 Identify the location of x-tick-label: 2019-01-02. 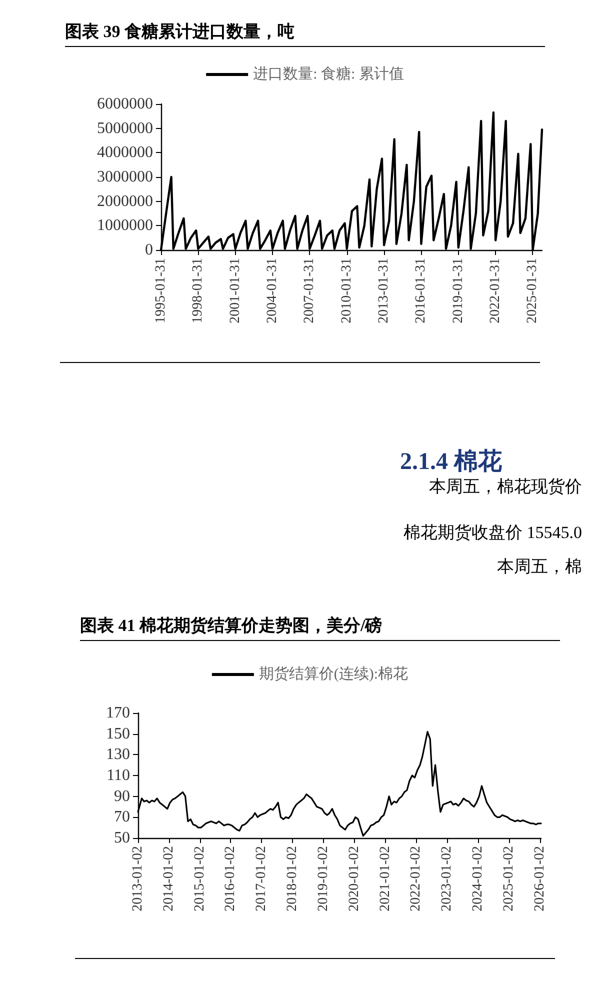
(323, 879).